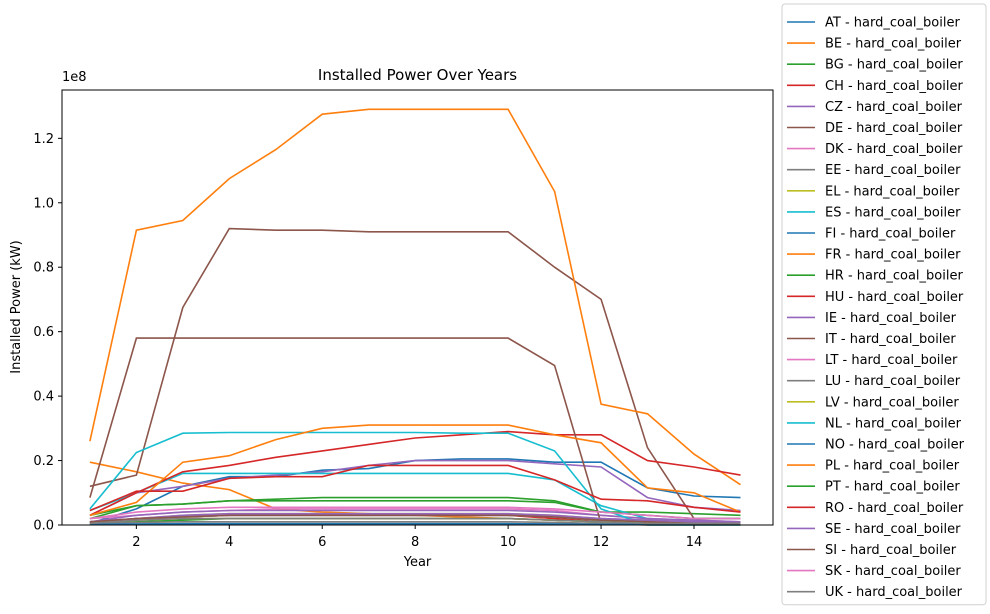 Image resolution: width=990 pixels, height=614 pixels. I want to click on y-tick-label: 0.0, so click(43, 526).